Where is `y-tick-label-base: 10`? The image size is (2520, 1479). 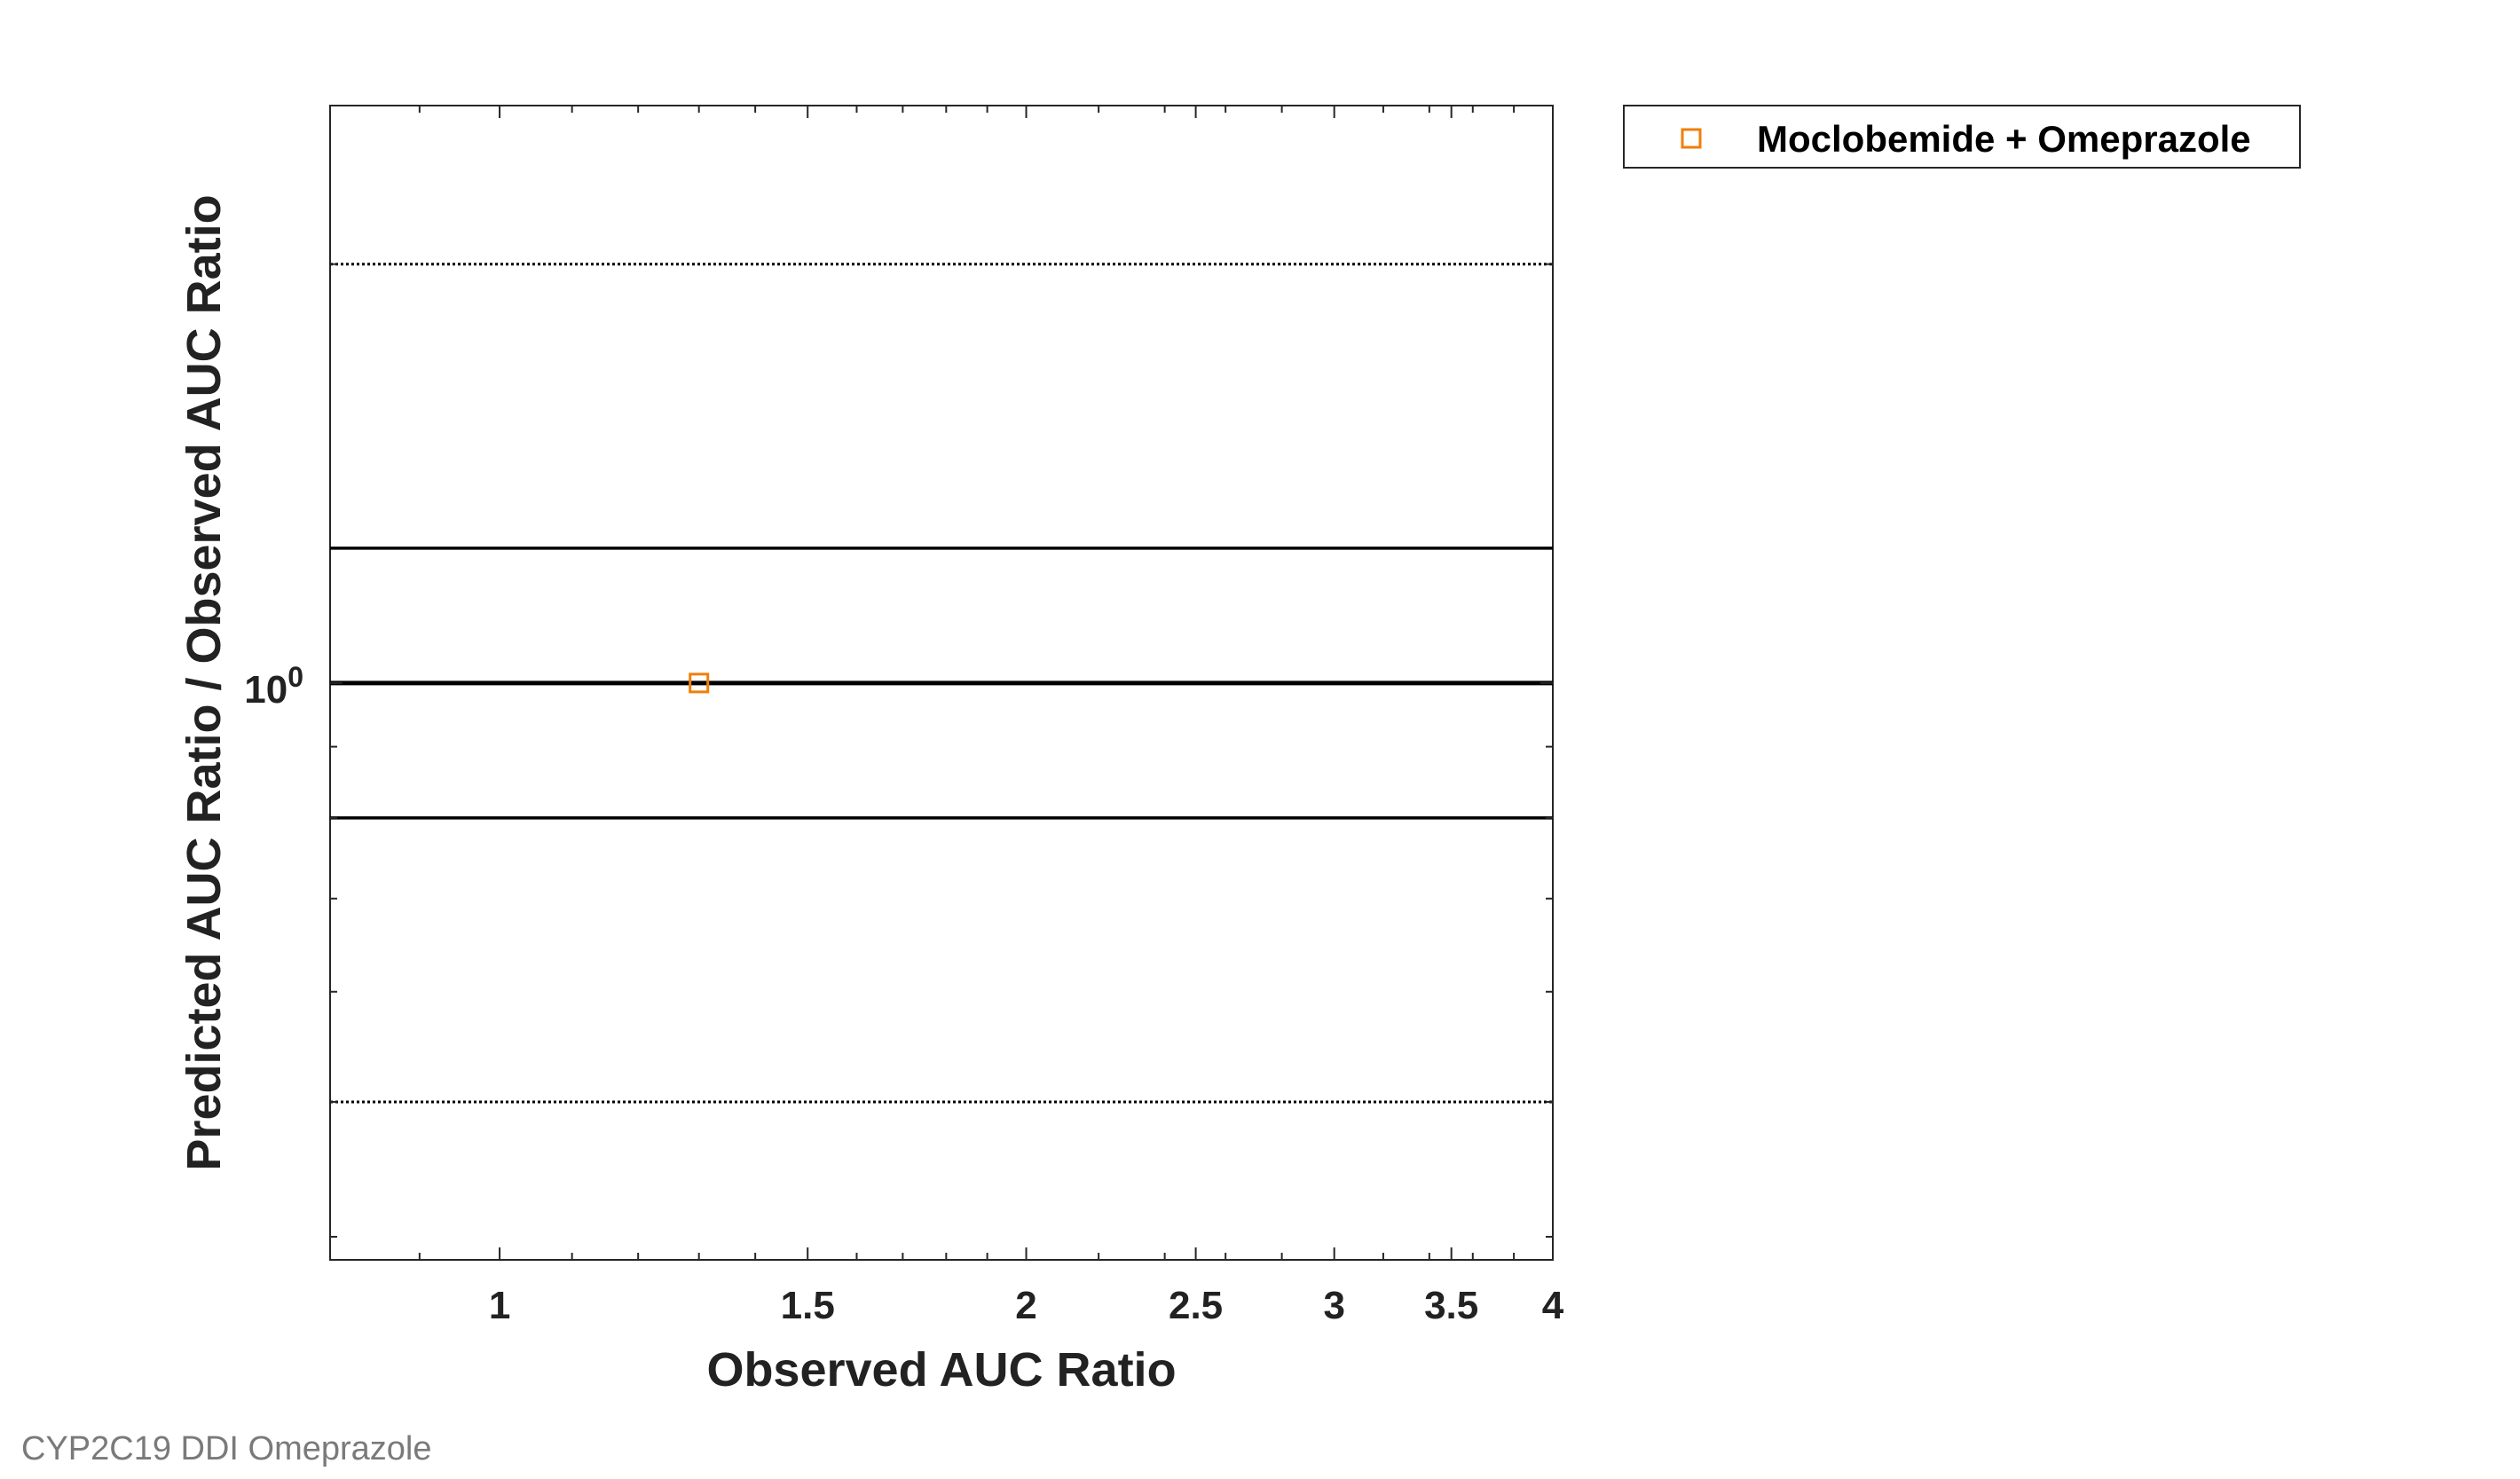 y-tick-label-base: 10 is located at coordinates (265, 690).